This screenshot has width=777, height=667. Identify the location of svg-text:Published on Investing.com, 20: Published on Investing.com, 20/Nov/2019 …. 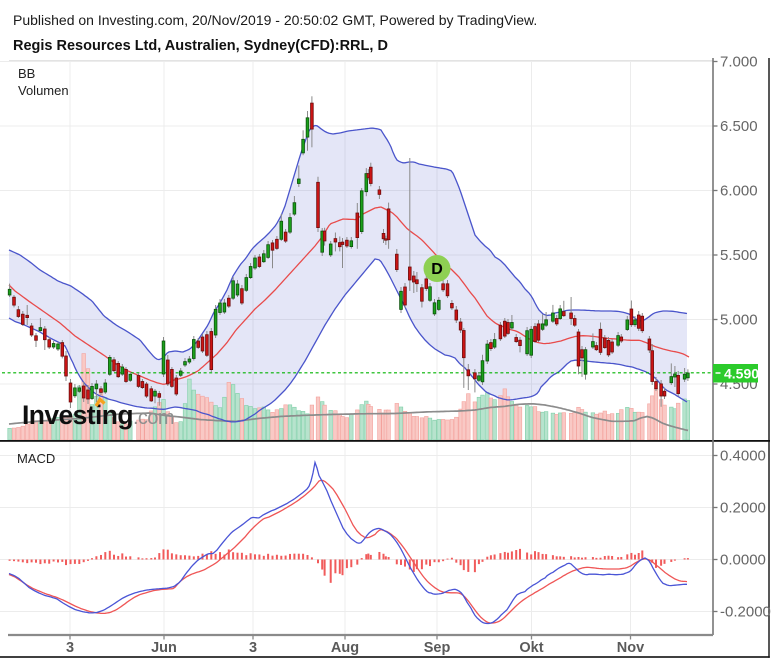
(275, 20).